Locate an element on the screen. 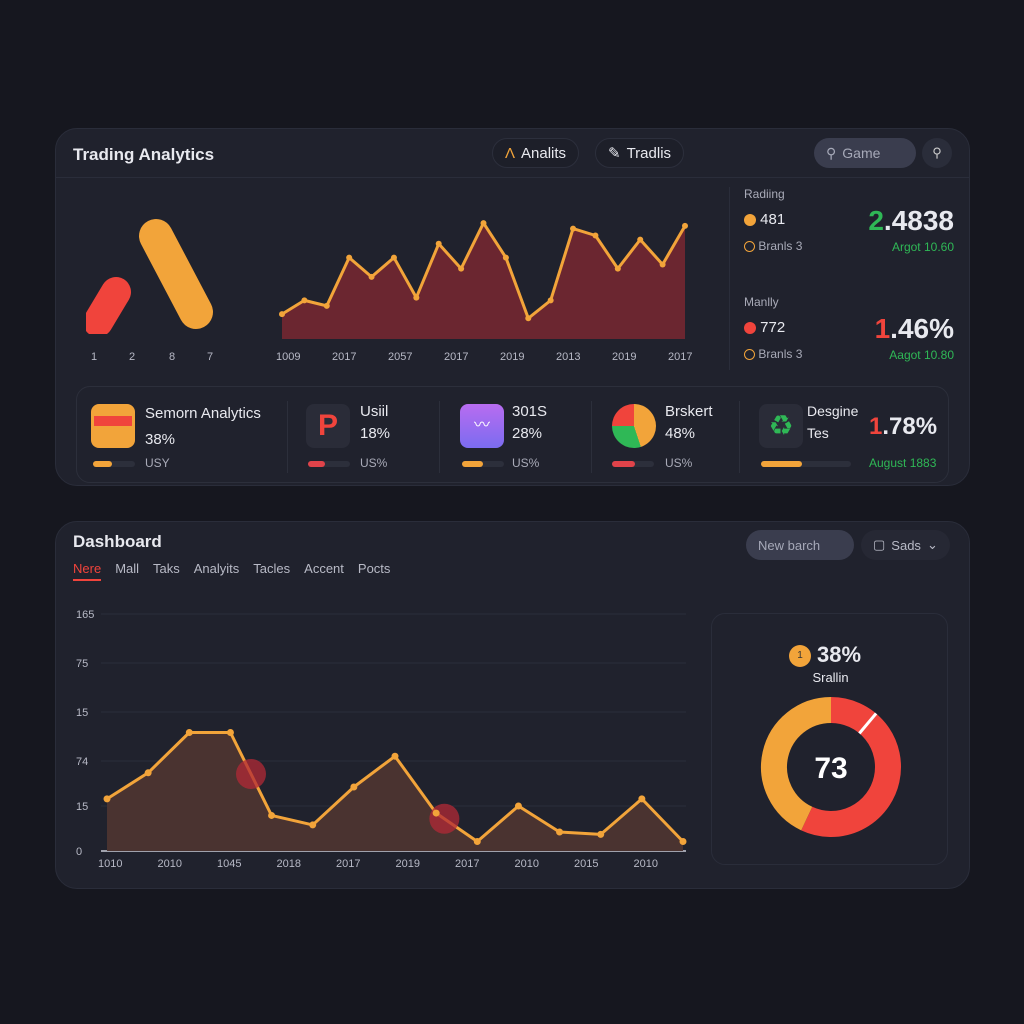 The width and height of the screenshot is (1024, 1024). tab-label: Analits is located at coordinates (544, 153).